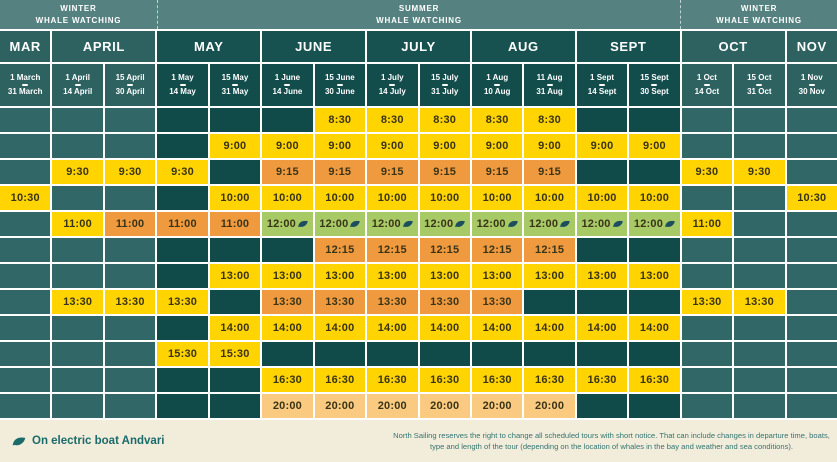  I want to click on time-cell: 12:15, so click(340, 250).